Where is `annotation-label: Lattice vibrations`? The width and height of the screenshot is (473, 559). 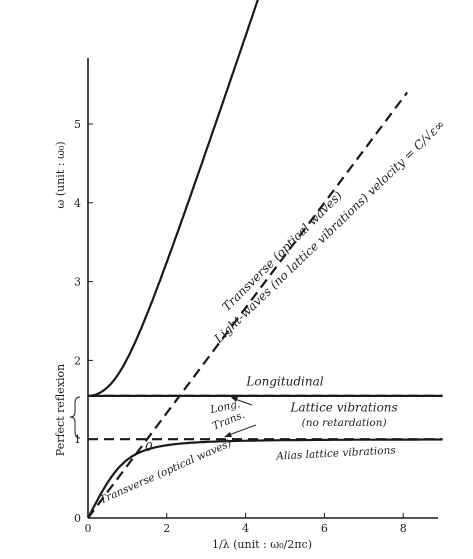
annotation-label: Lattice vibrations is located at coordinates (343, 408).